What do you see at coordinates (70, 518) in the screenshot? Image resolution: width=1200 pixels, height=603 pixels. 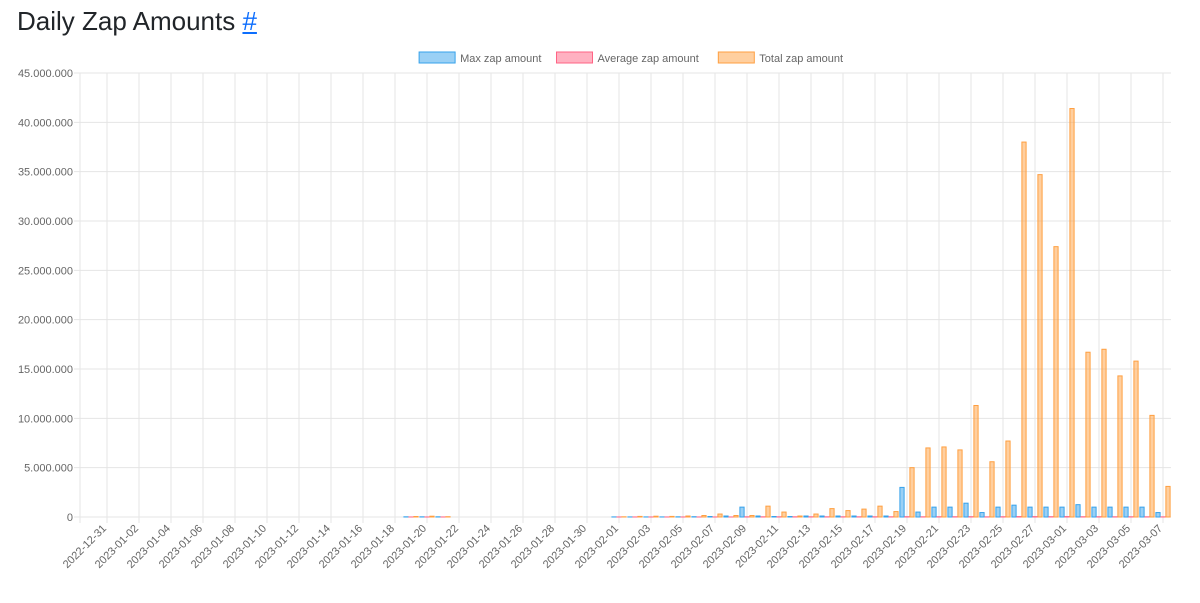 I see `y-tick-label: 0` at bounding box center [70, 518].